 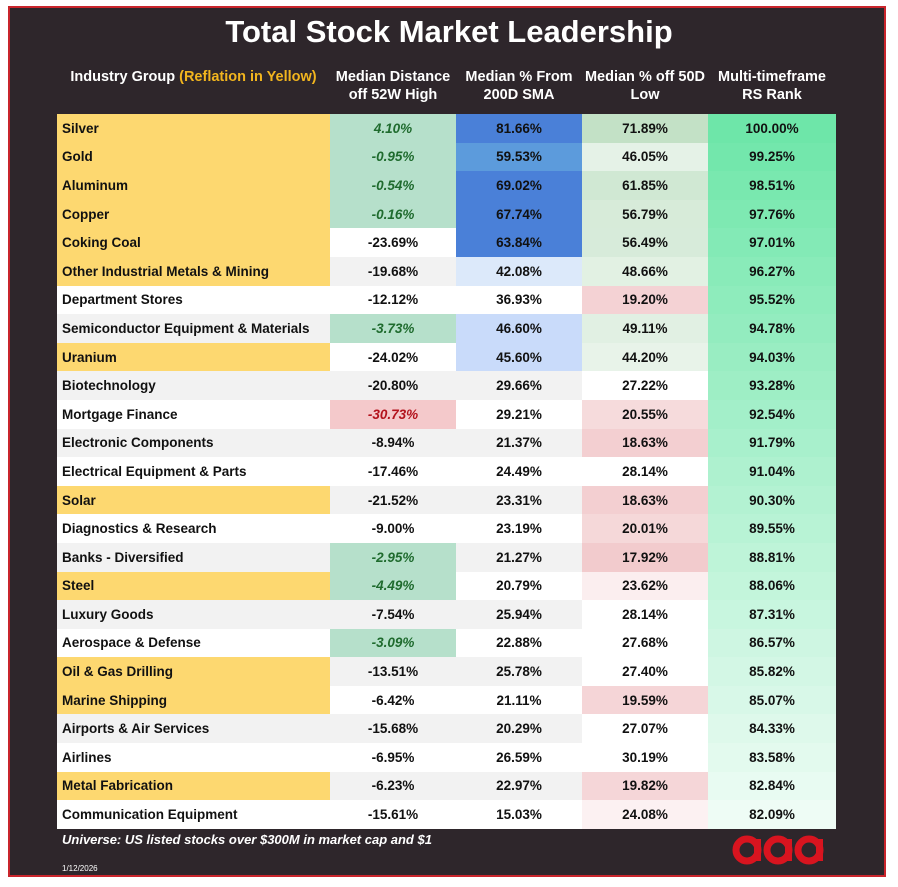 What do you see at coordinates (772, 643) in the screenshot?
I see `cell-rs-rank: 86.57%` at bounding box center [772, 643].